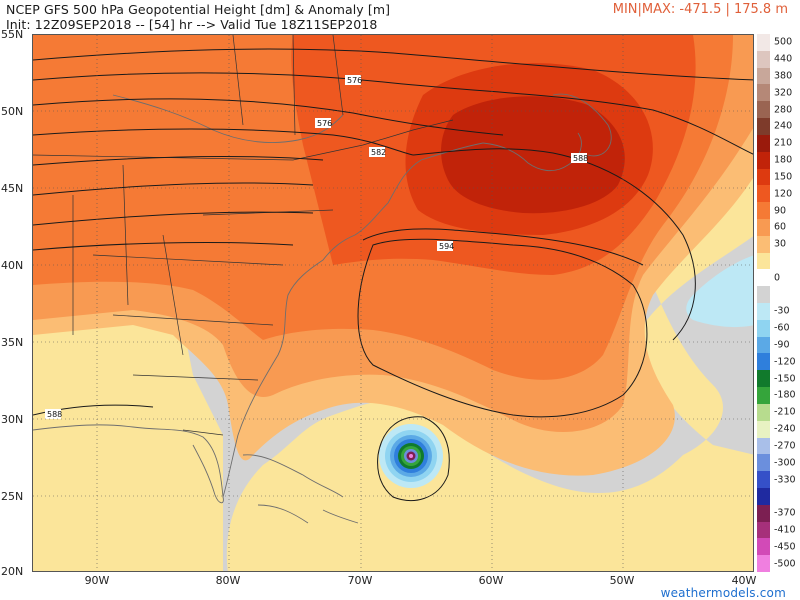 The width and height of the screenshot is (800, 600). I want to click on lat-label: 20N, so click(12, 571).